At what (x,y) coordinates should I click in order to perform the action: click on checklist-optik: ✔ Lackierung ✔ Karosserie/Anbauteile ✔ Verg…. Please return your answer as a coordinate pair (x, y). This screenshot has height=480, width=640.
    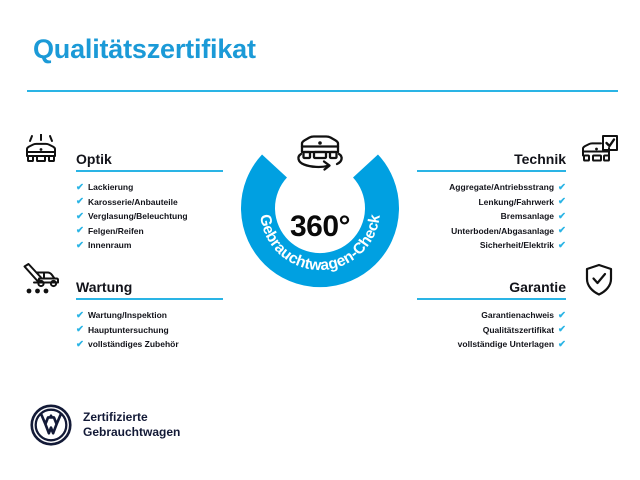
    Looking at the image, I should click on (120, 216).